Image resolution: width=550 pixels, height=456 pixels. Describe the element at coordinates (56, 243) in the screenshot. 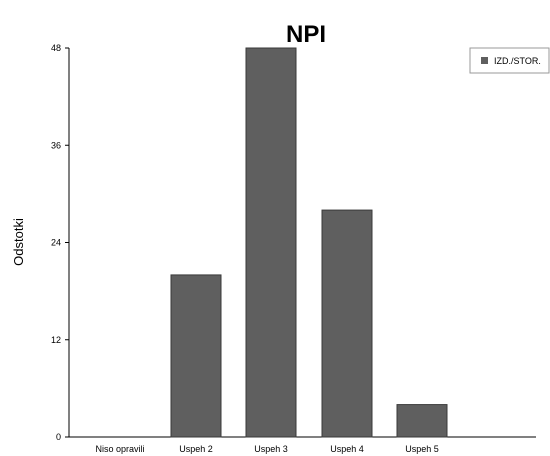

I see `y-tick-label: 24` at that location.